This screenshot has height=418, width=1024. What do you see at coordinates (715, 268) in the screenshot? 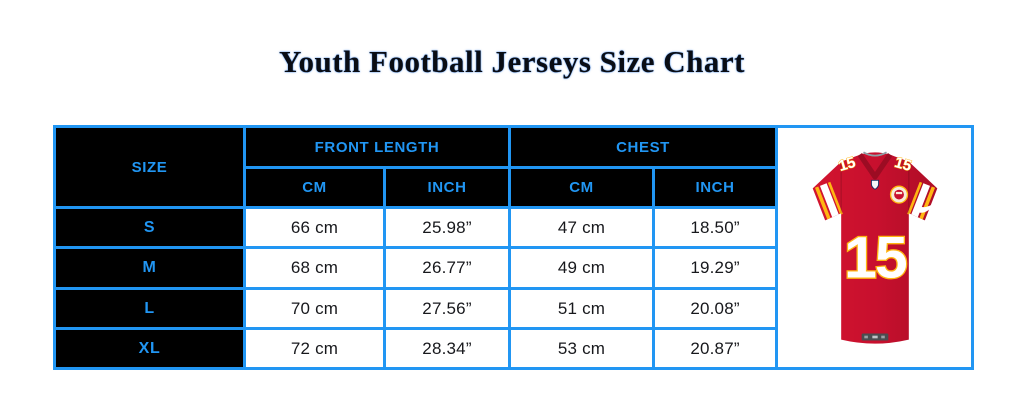
I see `chest-inch-value: 19.29”` at bounding box center [715, 268].